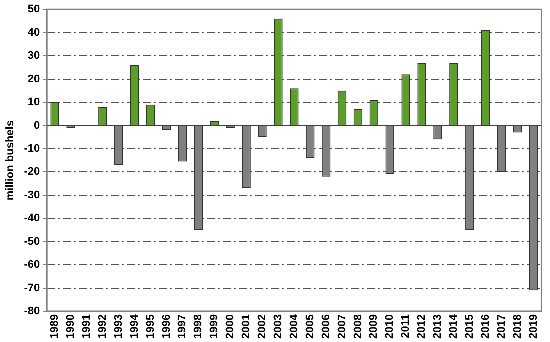 Image resolution: width=550 pixels, height=342 pixels. Describe the element at coordinates (150, 327) in the screenshot. I see `x-tick-label: 1995` at that location.